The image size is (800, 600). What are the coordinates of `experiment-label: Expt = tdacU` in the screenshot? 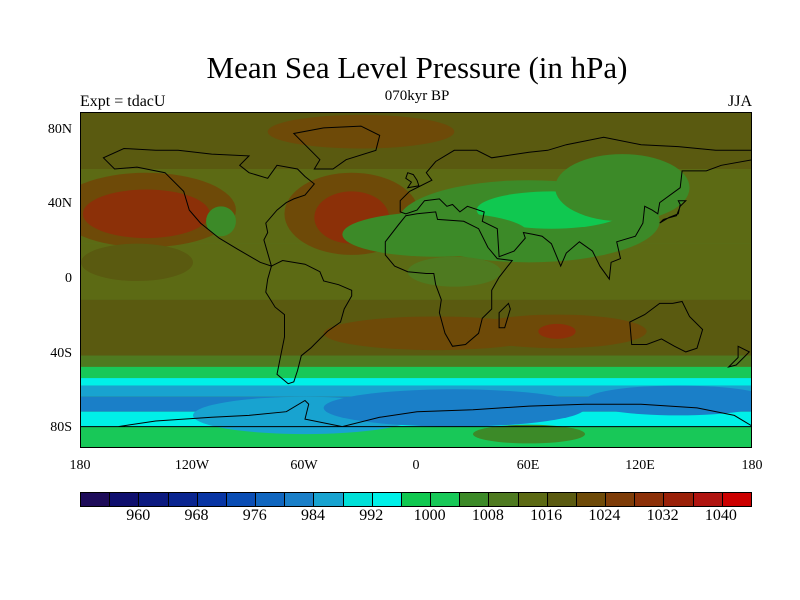 It's located at (123, 101).